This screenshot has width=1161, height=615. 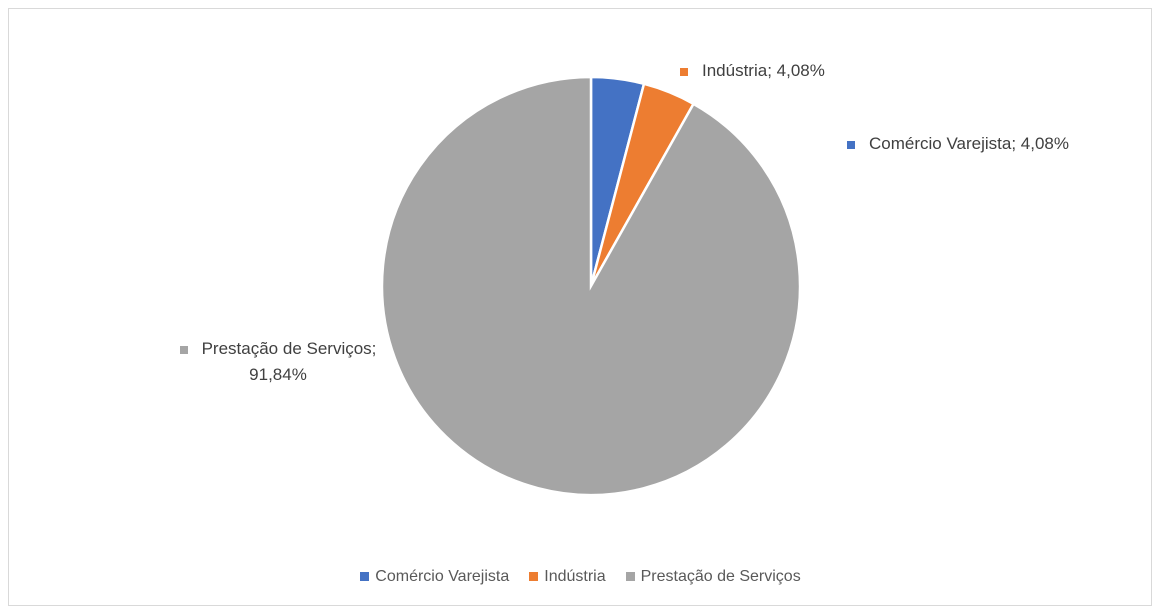 What do you see at coordinates (575, 576) in the screenshot?
I see `legend-label: Indústria` at bounding box center [575, 576].